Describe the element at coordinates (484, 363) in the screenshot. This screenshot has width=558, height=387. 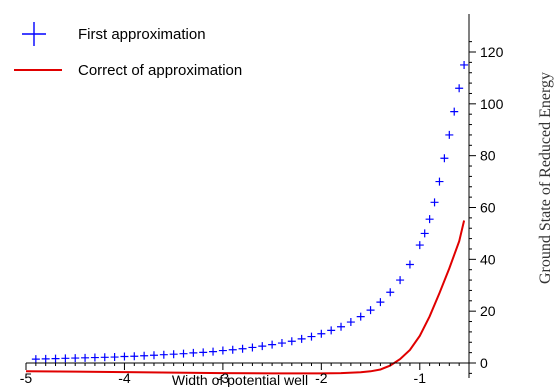
I see `y-tick-label: 0` at that location.